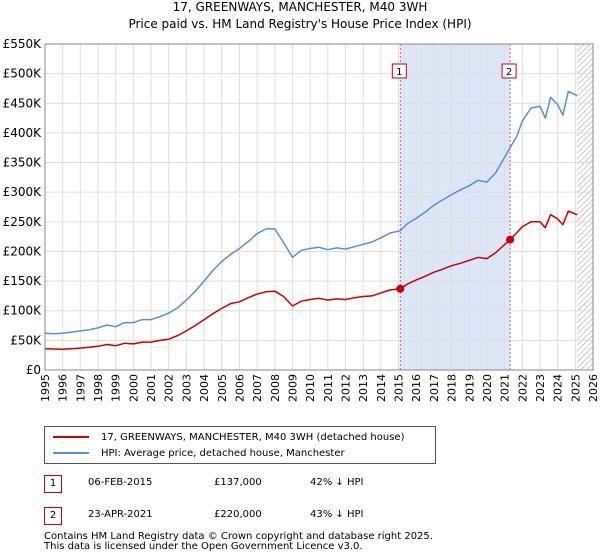  I want to click on y-tick-label: £300K, so click(23, 192).